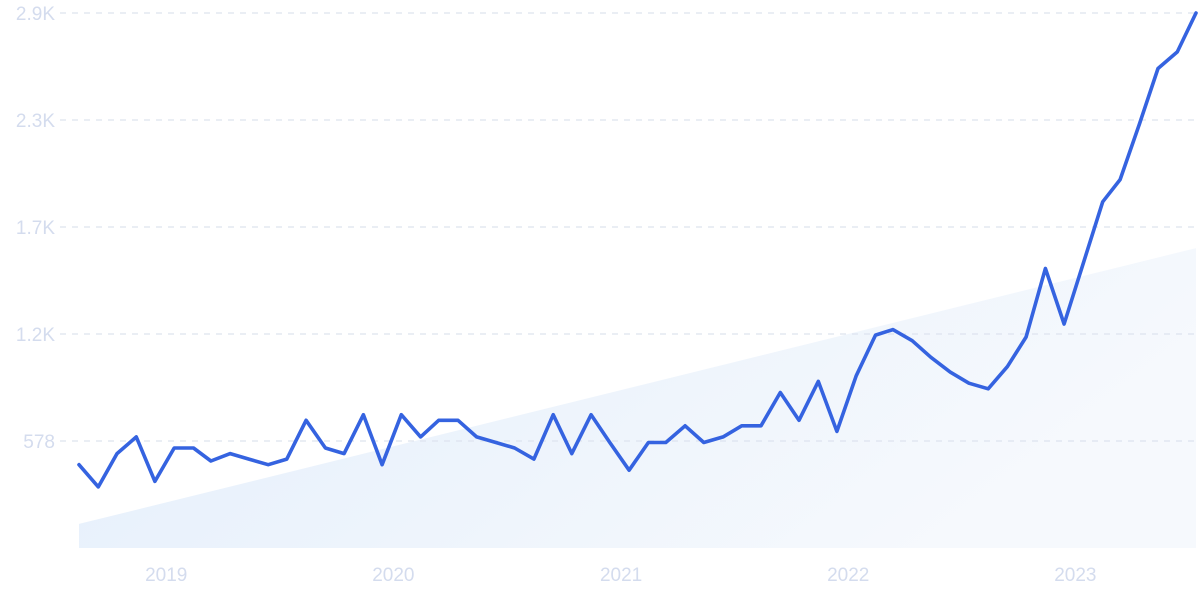 This screenshot has height=600, width=1200. Describe the element at coordinates (848, 575) in the screenshot. I see `x-tick-label: 2022` at that location.